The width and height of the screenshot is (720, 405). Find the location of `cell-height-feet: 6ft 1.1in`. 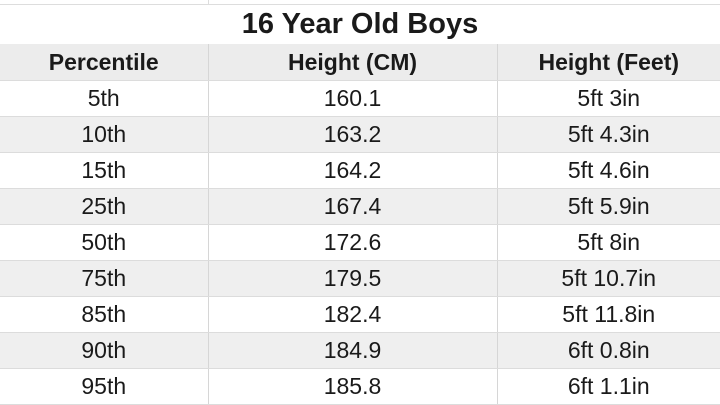

cell-height-feet: 6ft 1.1in is located at coordinates (608, 386).